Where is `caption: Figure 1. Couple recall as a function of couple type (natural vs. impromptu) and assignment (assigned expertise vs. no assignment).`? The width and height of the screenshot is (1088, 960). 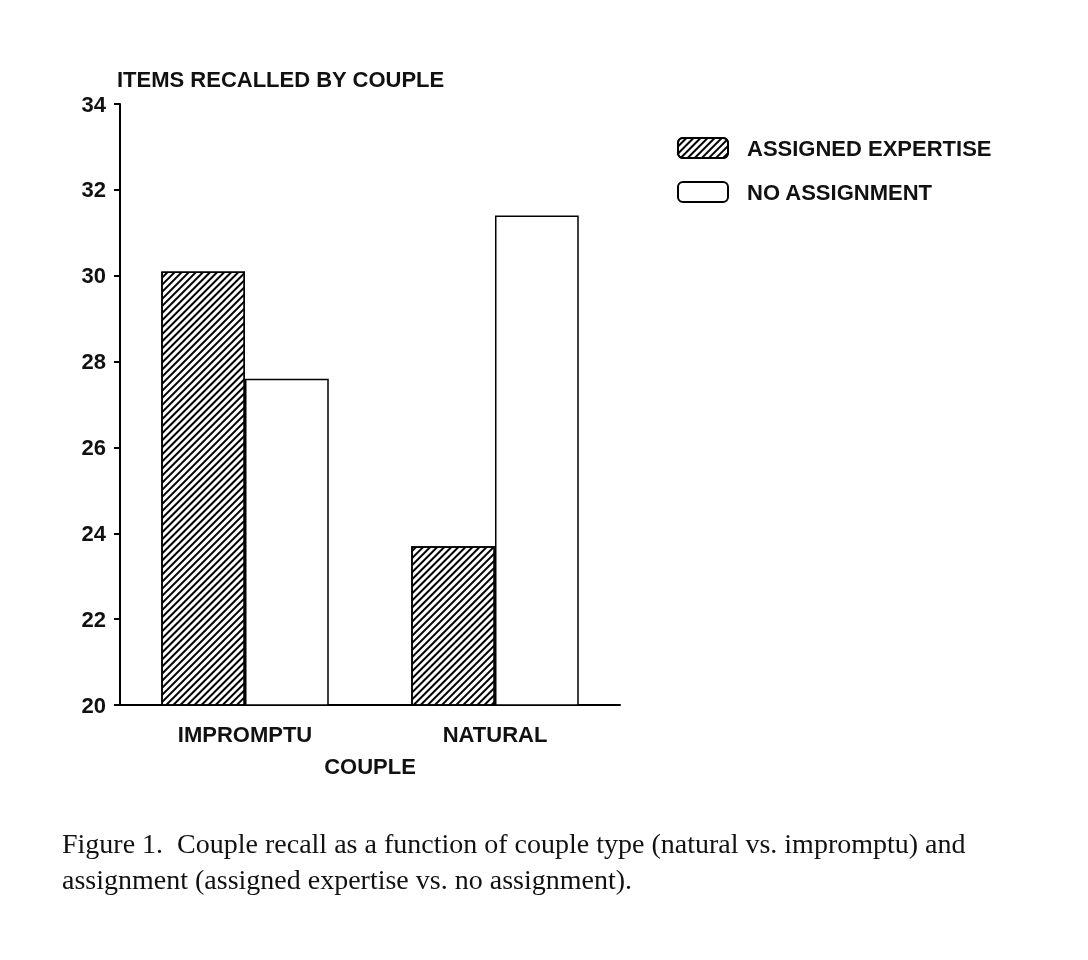 caption: Figure 1. Couple recall as a function of couple type (natural vs. impromptu) and assignment (assigned expertise vs. no assignment). is located at coordinates (517, 861).